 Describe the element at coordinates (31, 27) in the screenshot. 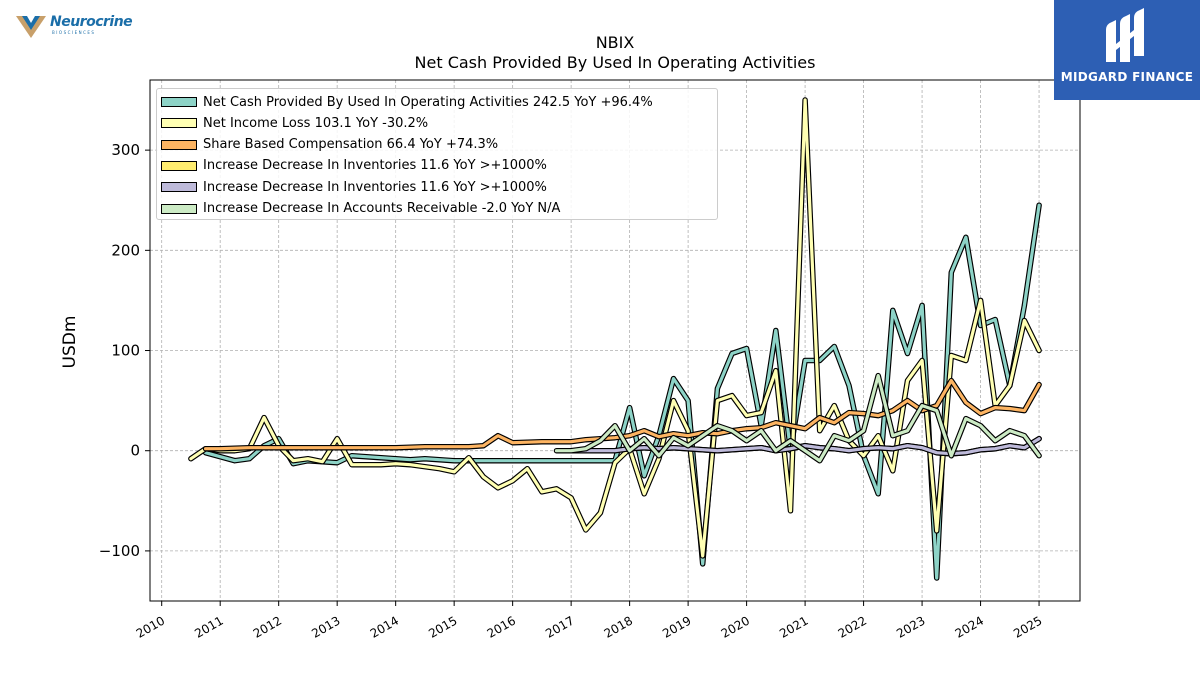

I see `company-logo-icon` at that location.